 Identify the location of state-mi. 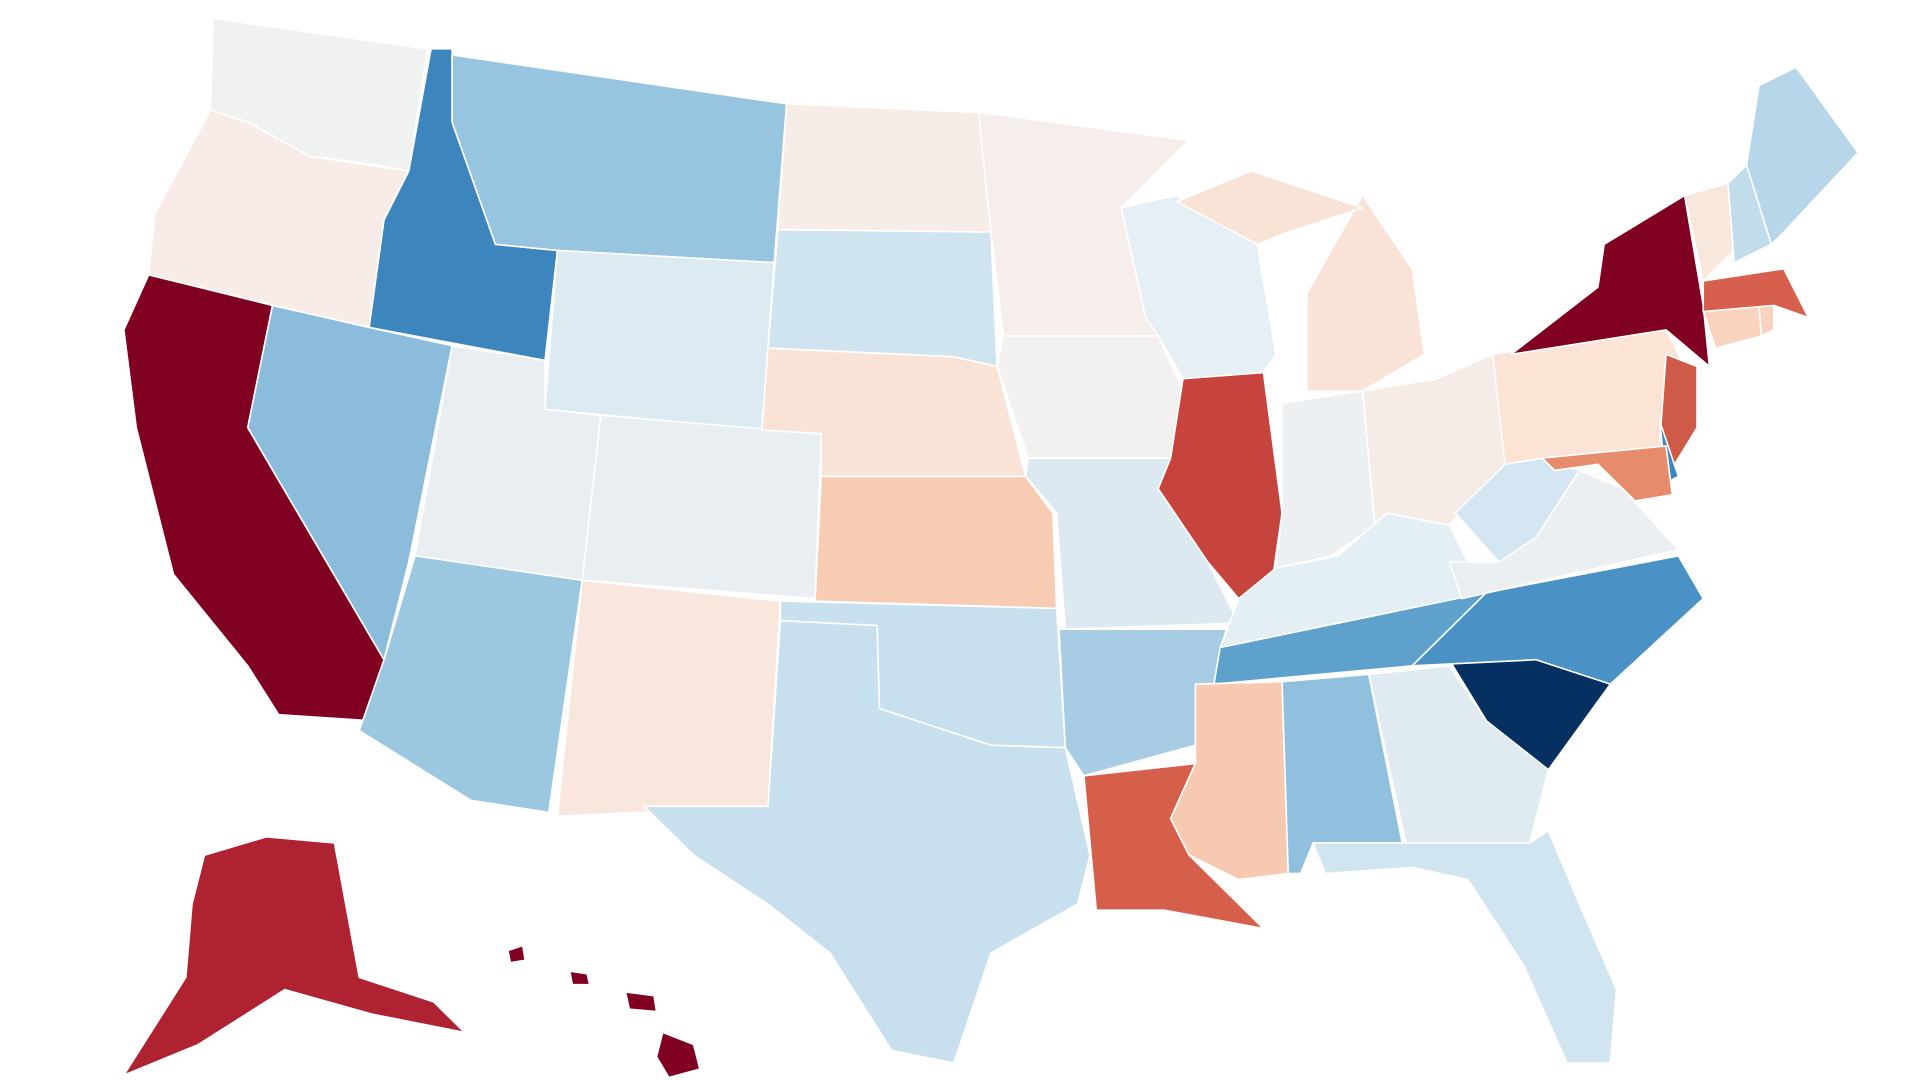
(1300, 281).